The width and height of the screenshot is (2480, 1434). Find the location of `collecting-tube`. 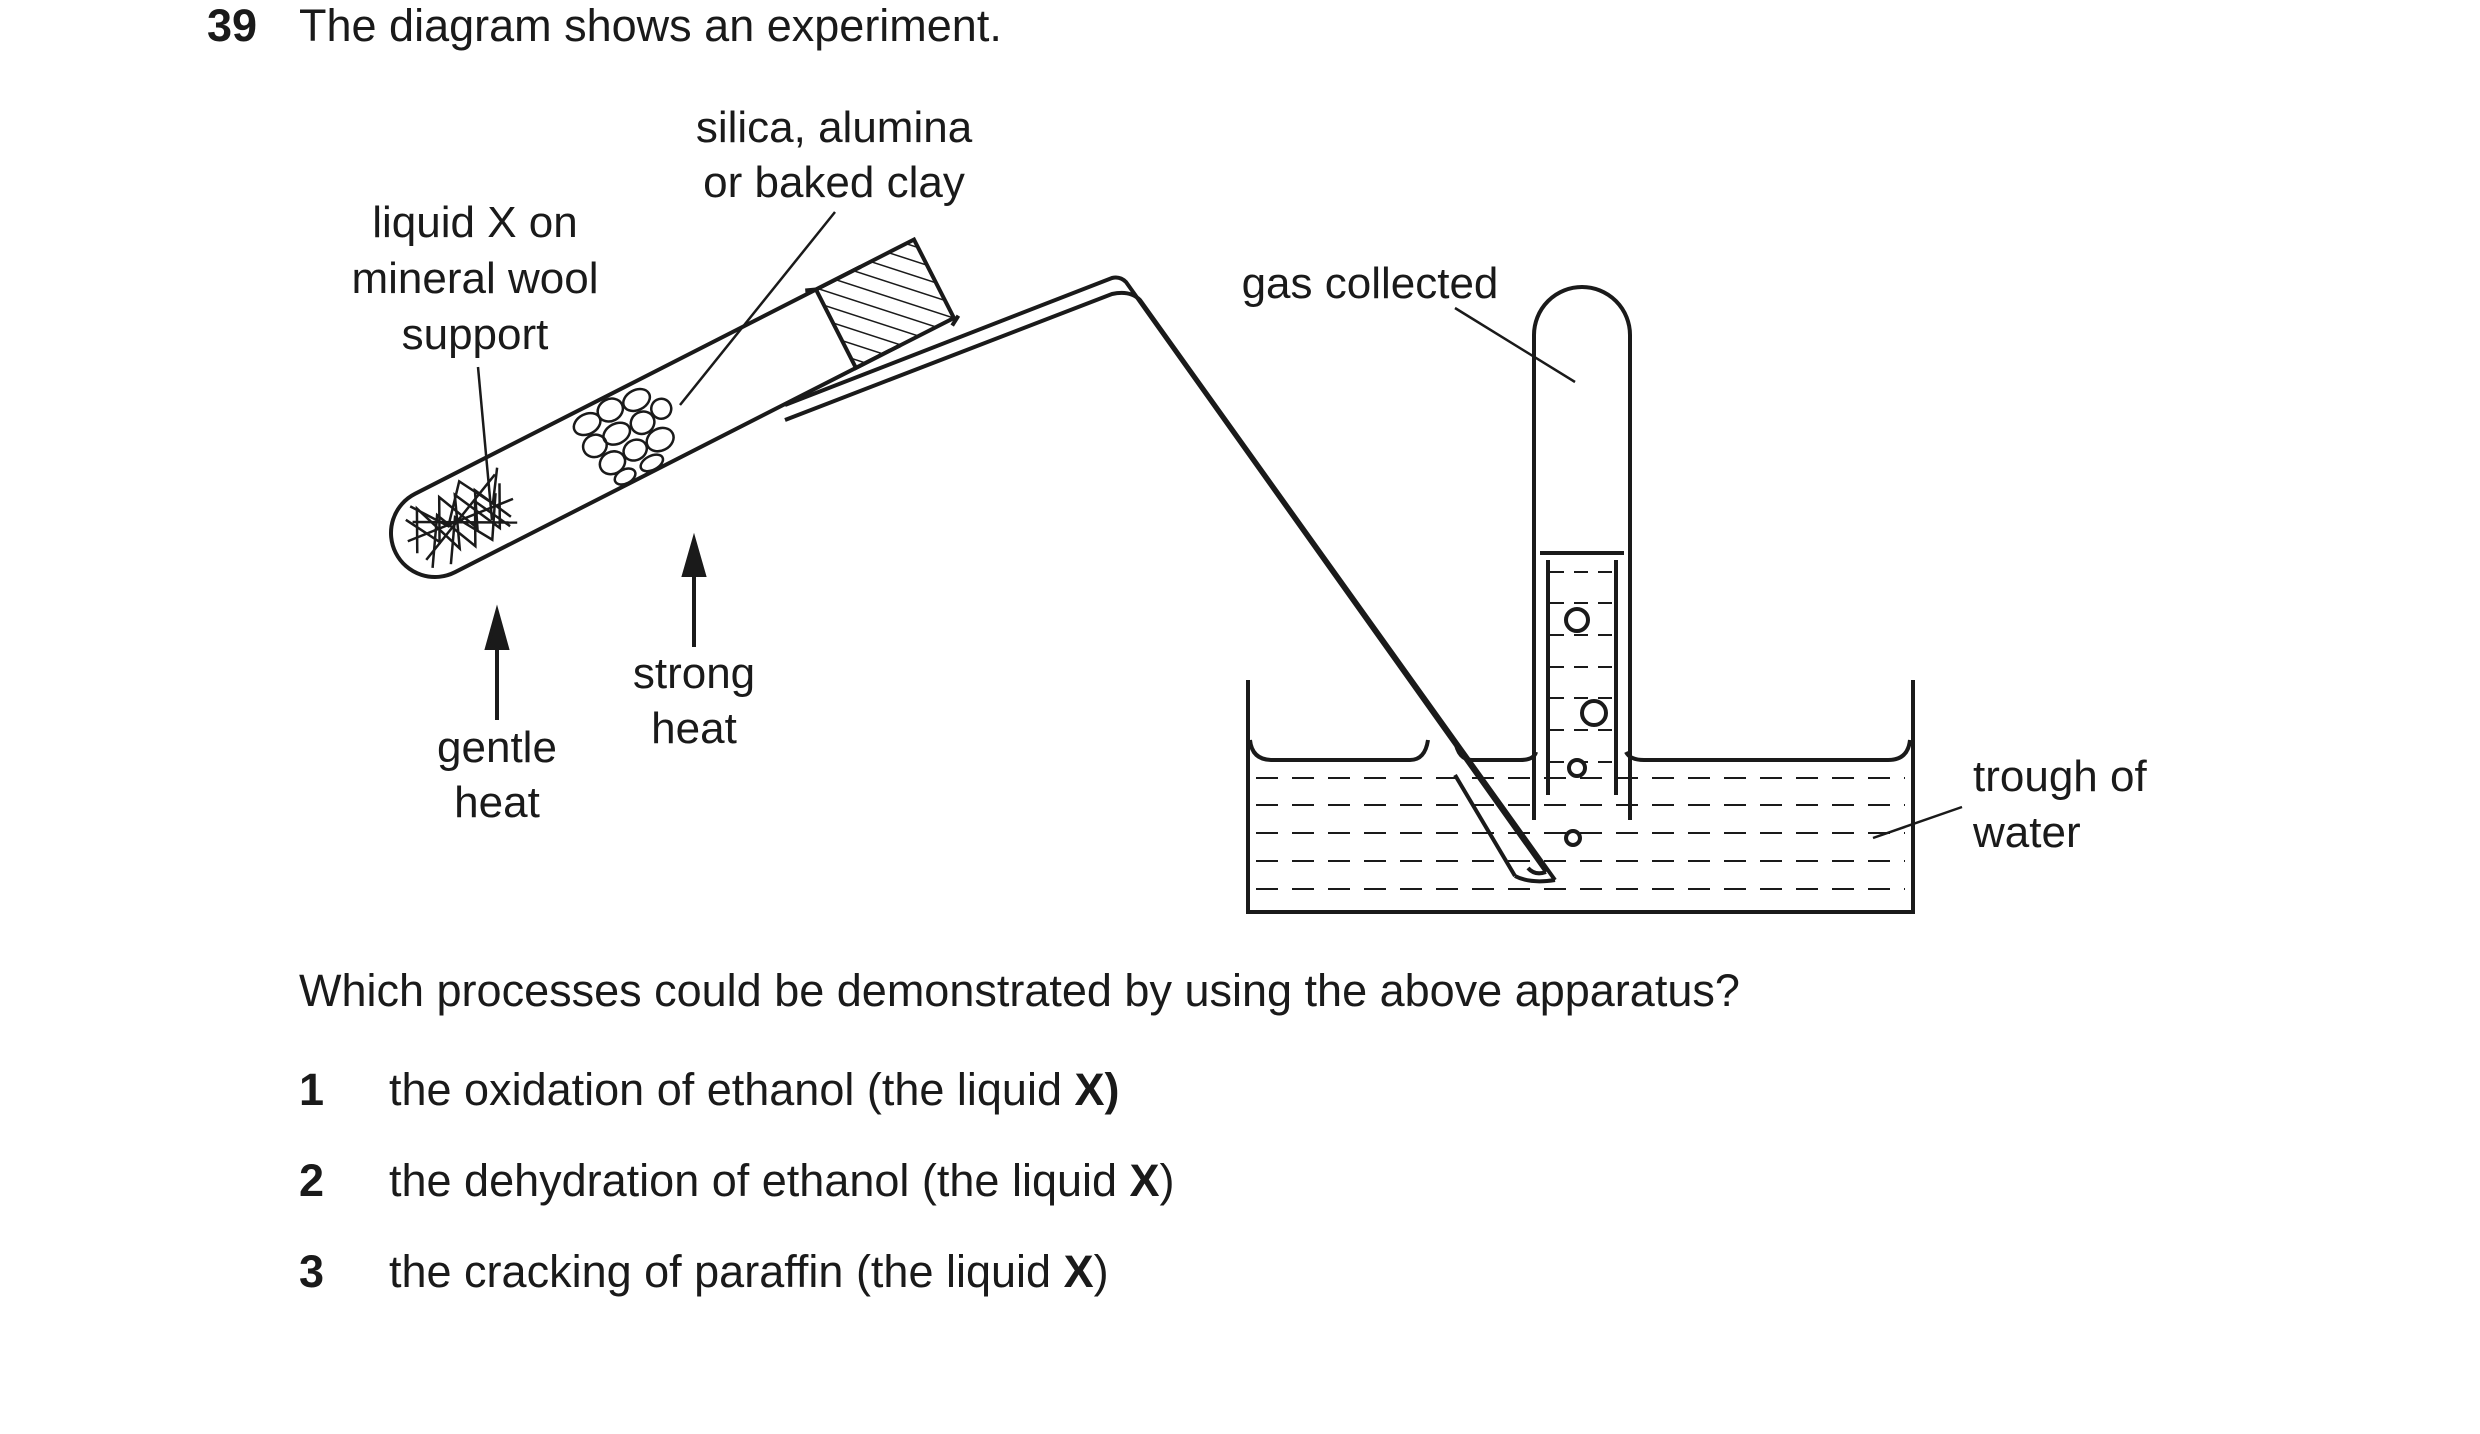

collecting-tube is located at coordinates (1582, 566).